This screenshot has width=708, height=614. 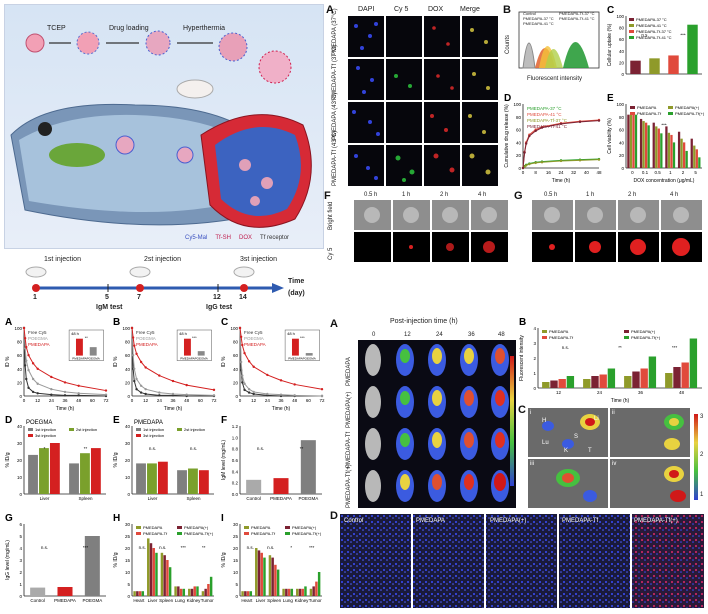 I want to click on panel-label: E, so click(x=610, y=98).